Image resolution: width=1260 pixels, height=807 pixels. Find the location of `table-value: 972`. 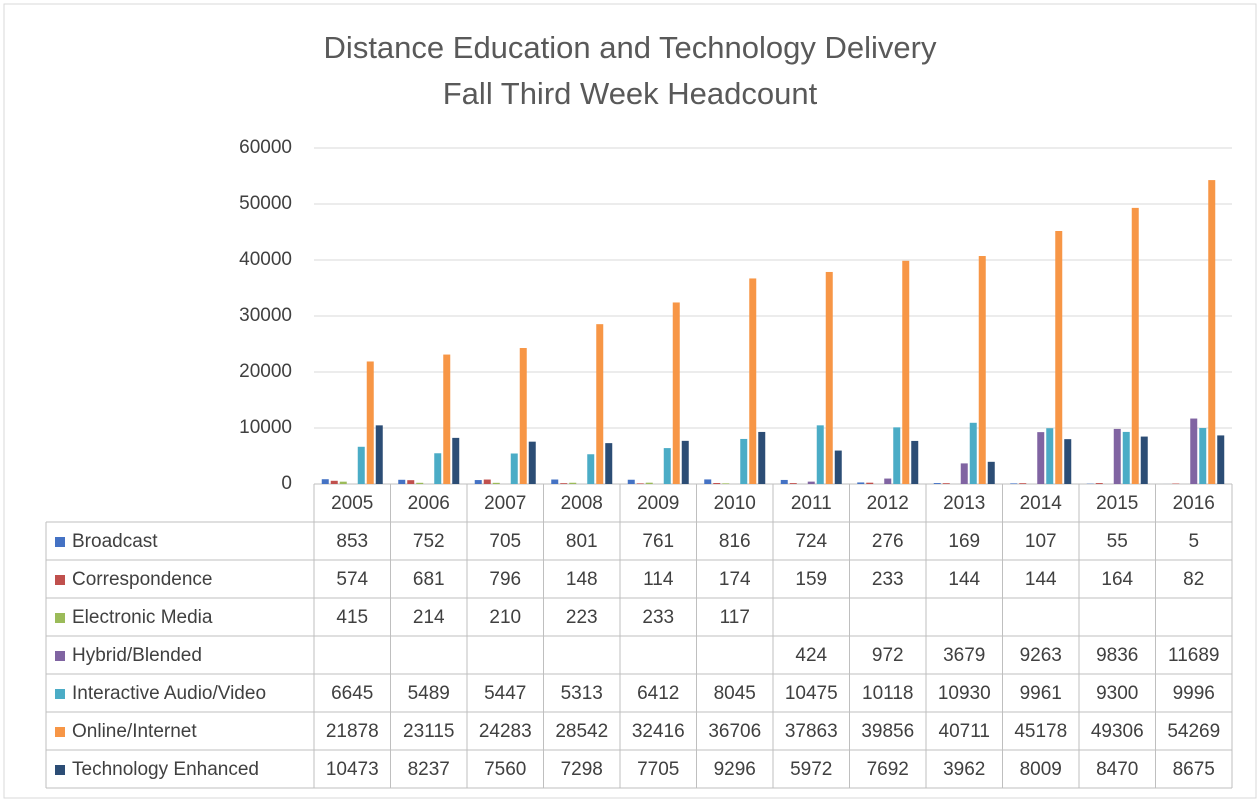

table-value: 972 is located at coordinates (888, 655).